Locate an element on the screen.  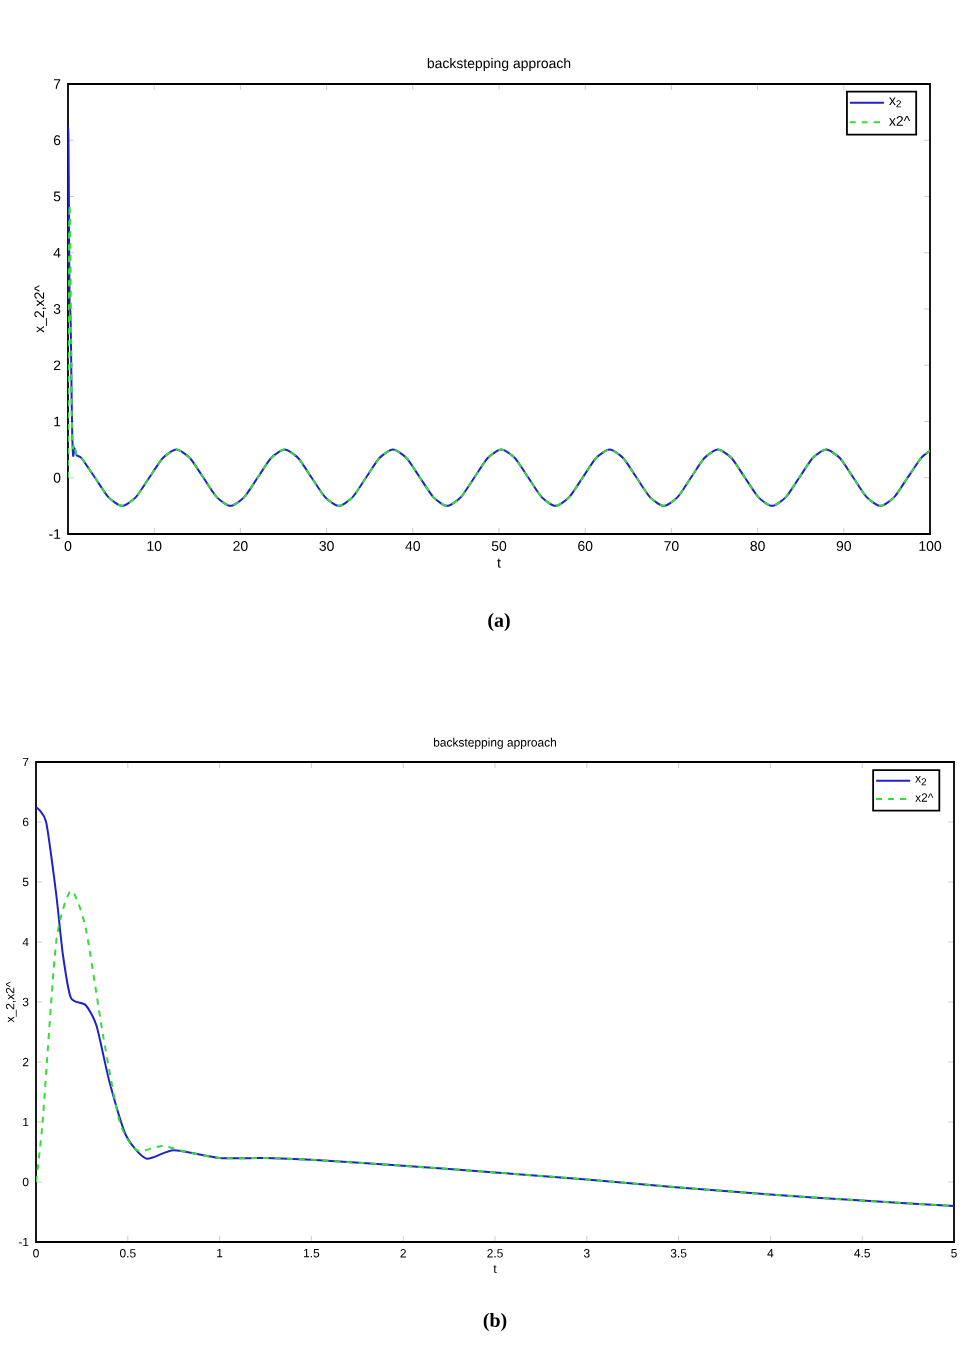
text: (b) is located at coordinates (495, 1322).